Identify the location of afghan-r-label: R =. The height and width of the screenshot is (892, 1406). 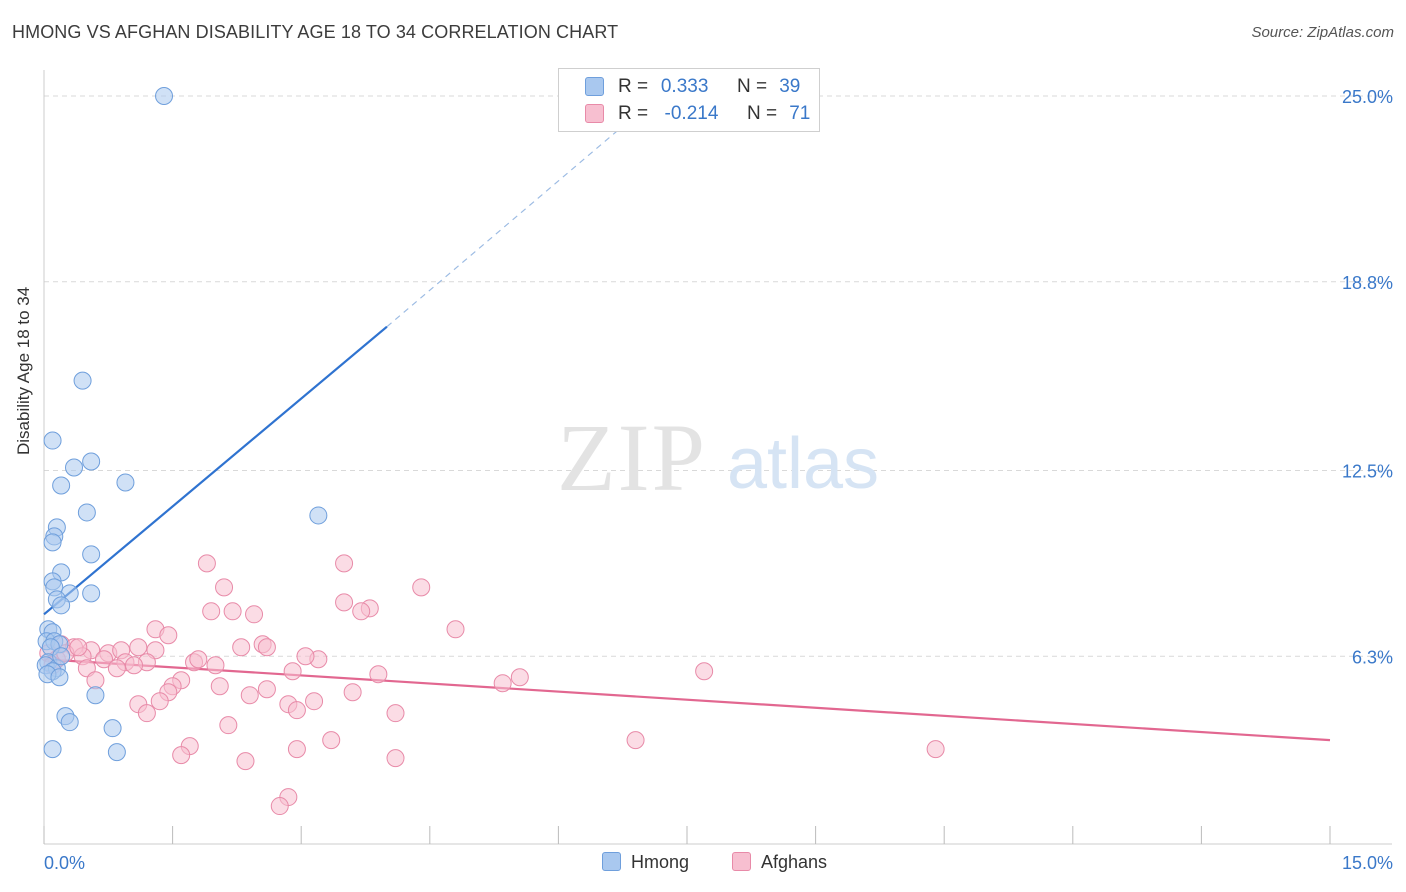
(633, 113).